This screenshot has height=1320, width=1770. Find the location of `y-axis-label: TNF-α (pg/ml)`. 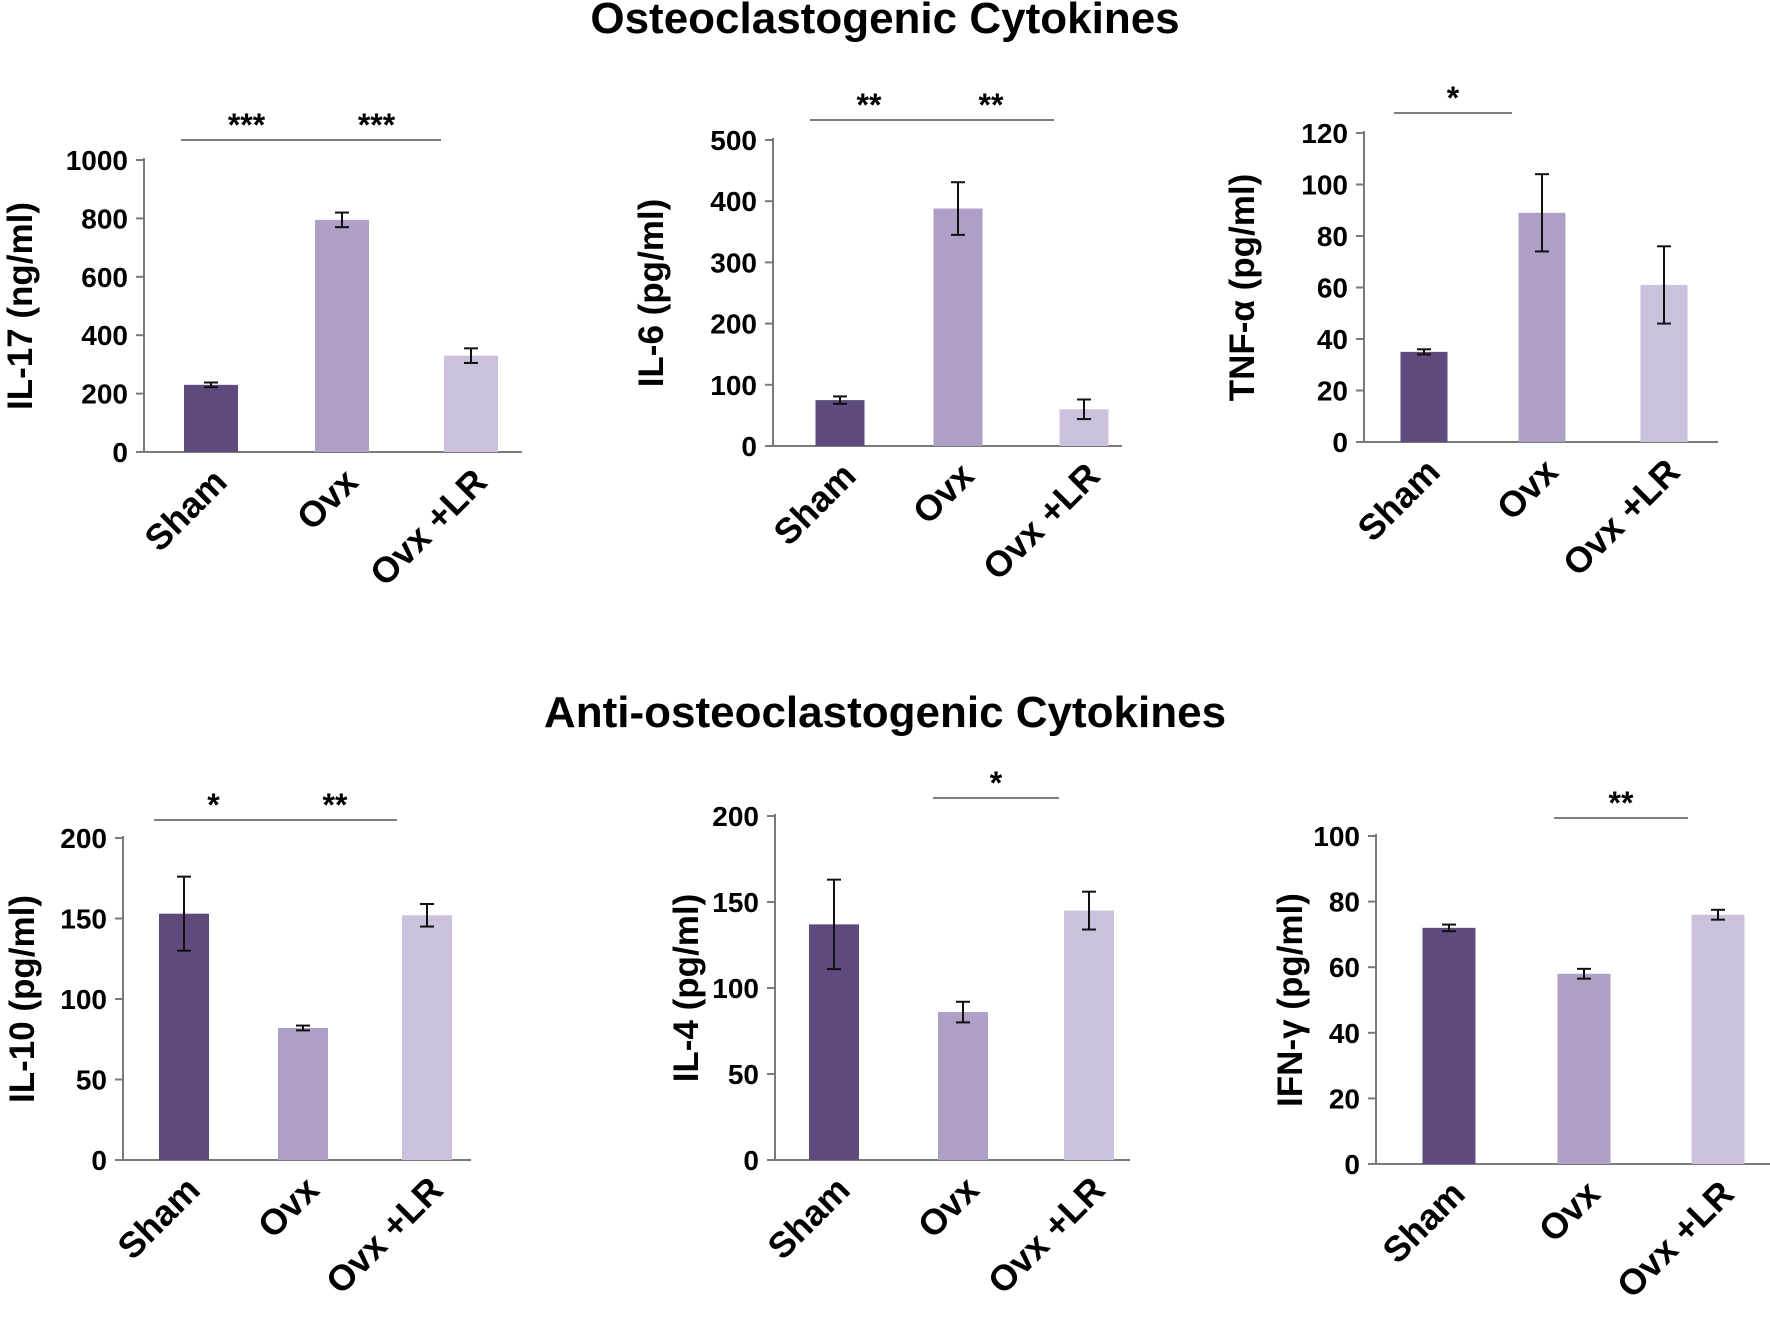

y-axis-label: TNF-α (pg/ml) is located at coordinates (1242, 288).